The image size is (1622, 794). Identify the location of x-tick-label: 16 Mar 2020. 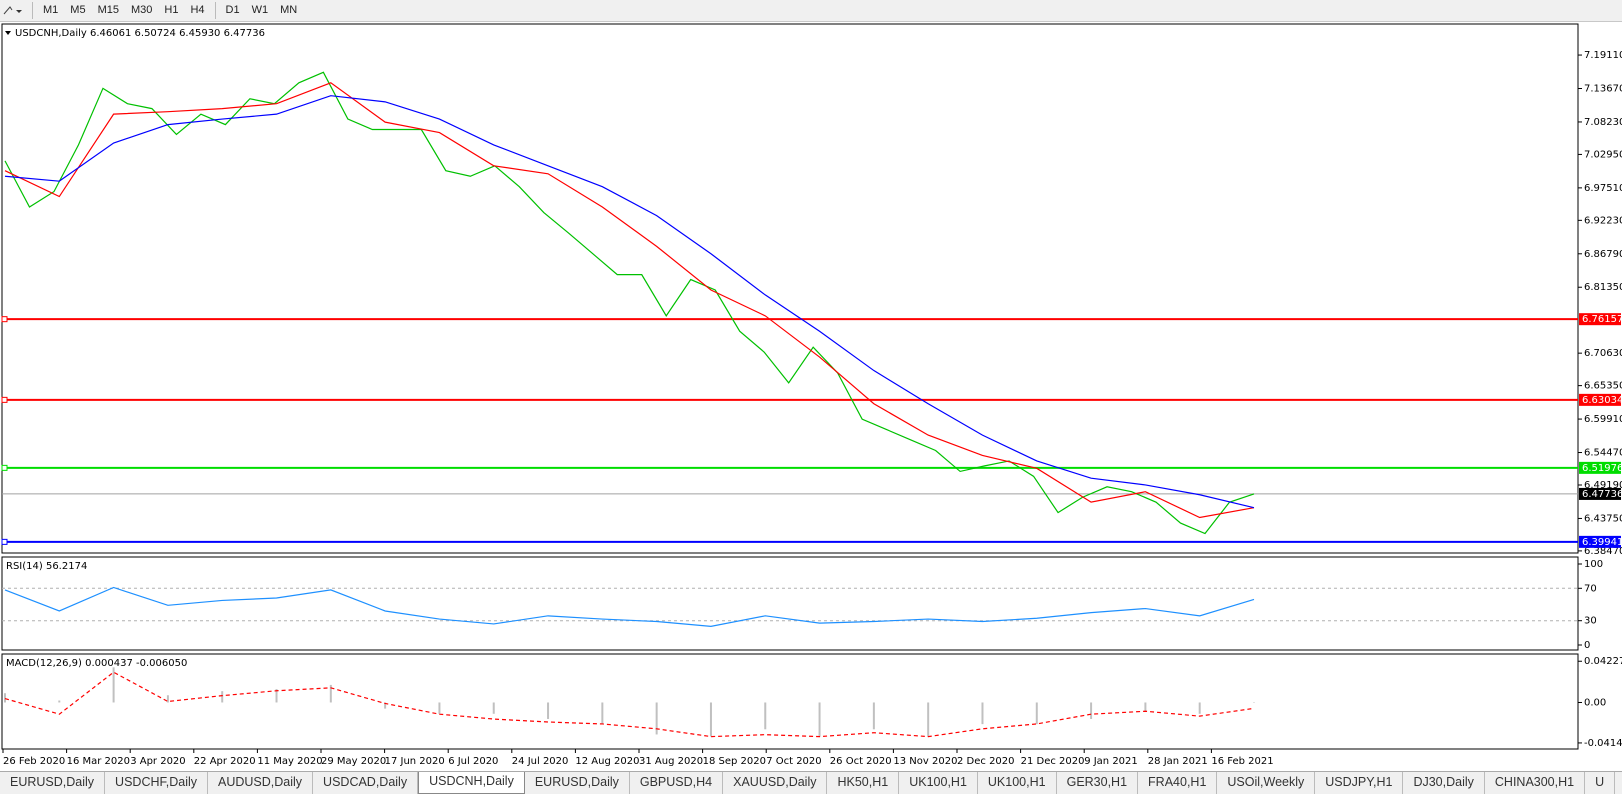
(98, 761).